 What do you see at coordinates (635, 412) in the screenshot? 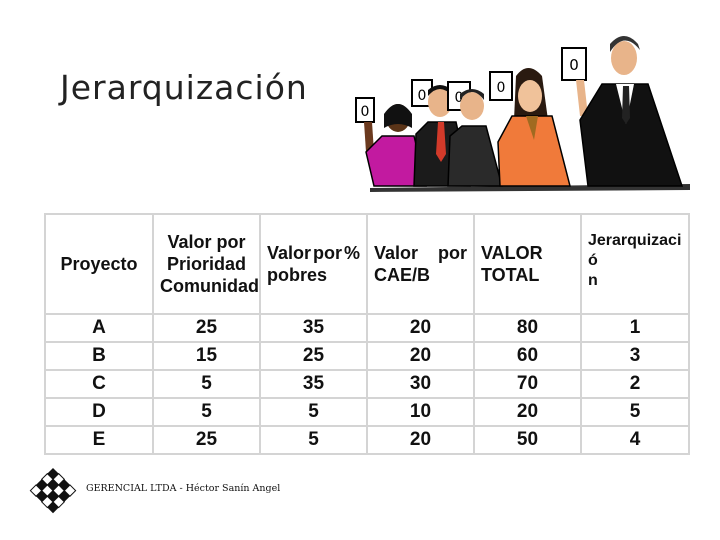
I see `cell-jerarquizacion: 5` at bounding box center [635, 412].